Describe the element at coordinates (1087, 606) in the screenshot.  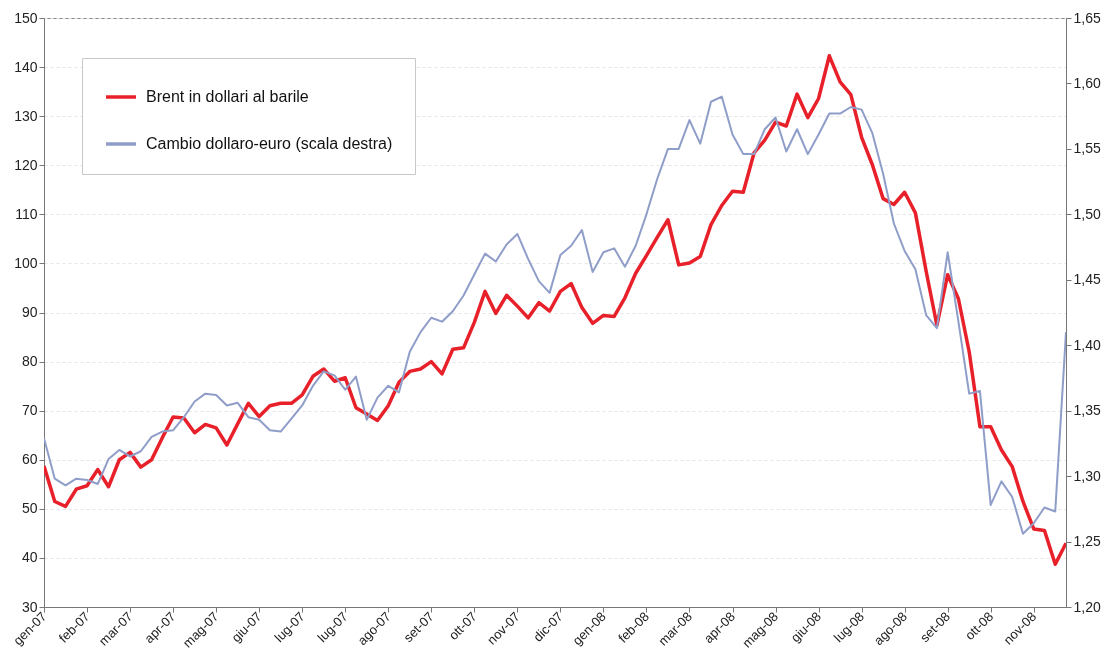
I see `y2-tick-label: 1,20` at that location.